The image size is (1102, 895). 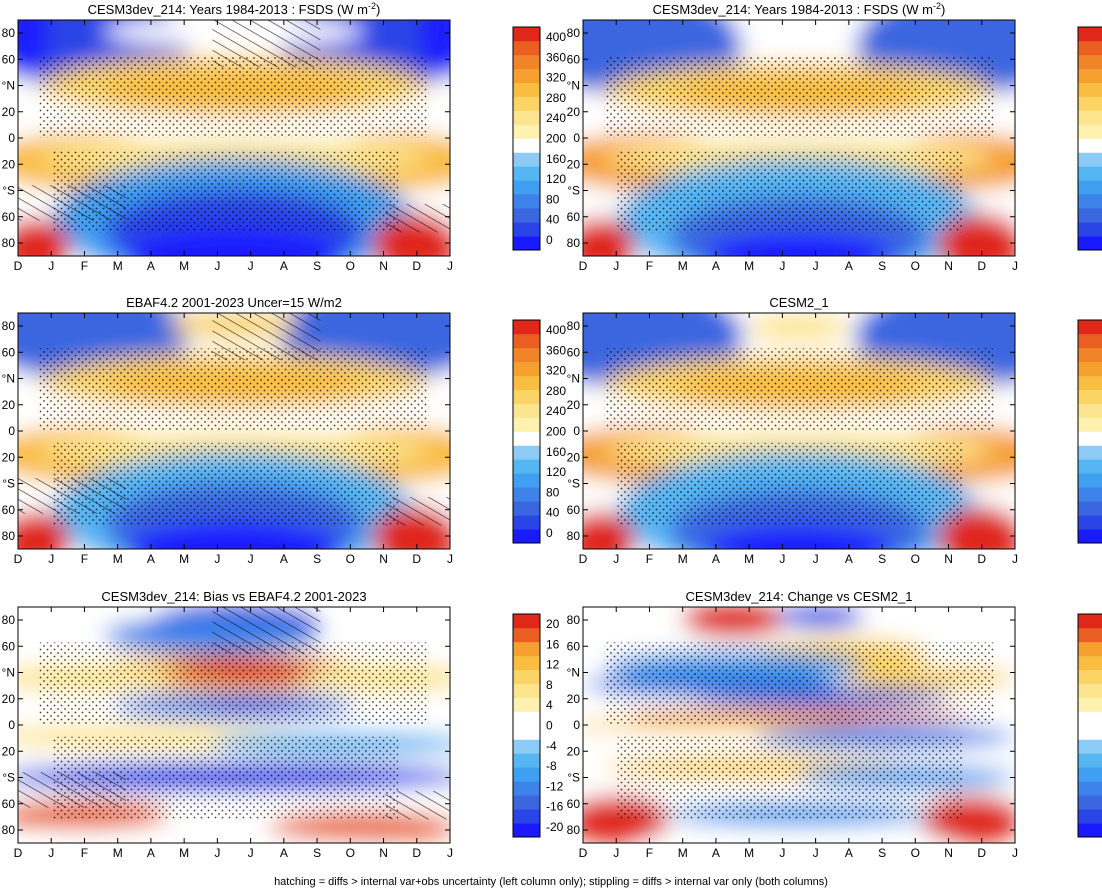 What do you see at coordinates (799, 725) in the screenshot?
I see `heatmap-field` at bounding box center [799, 725].